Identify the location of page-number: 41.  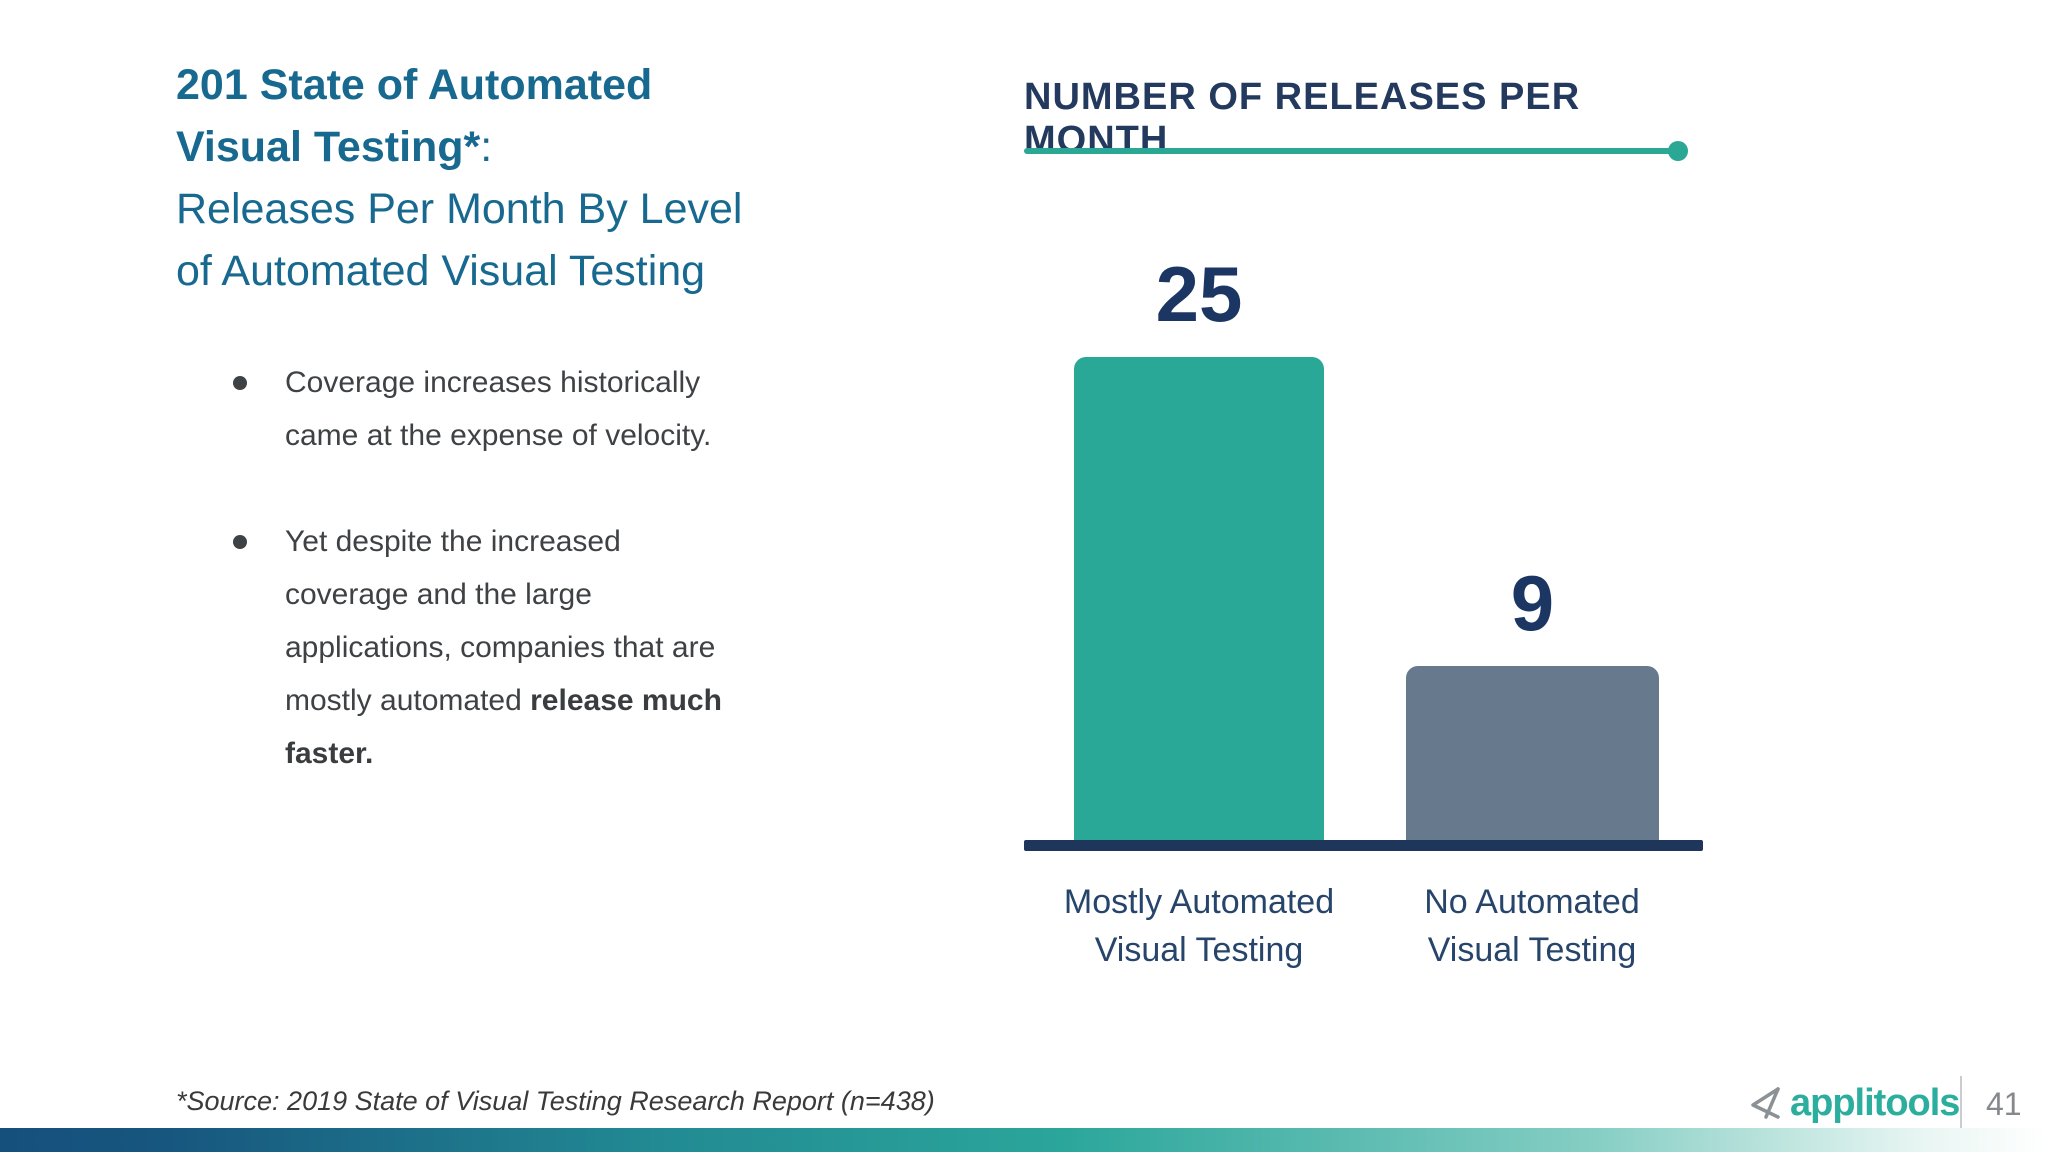
(2004, 1104).